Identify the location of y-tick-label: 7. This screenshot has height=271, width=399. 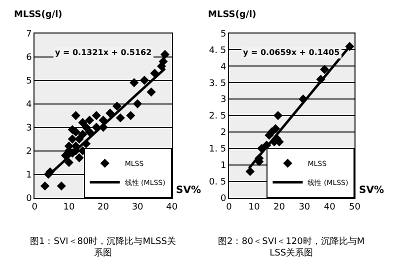
(29, 34).